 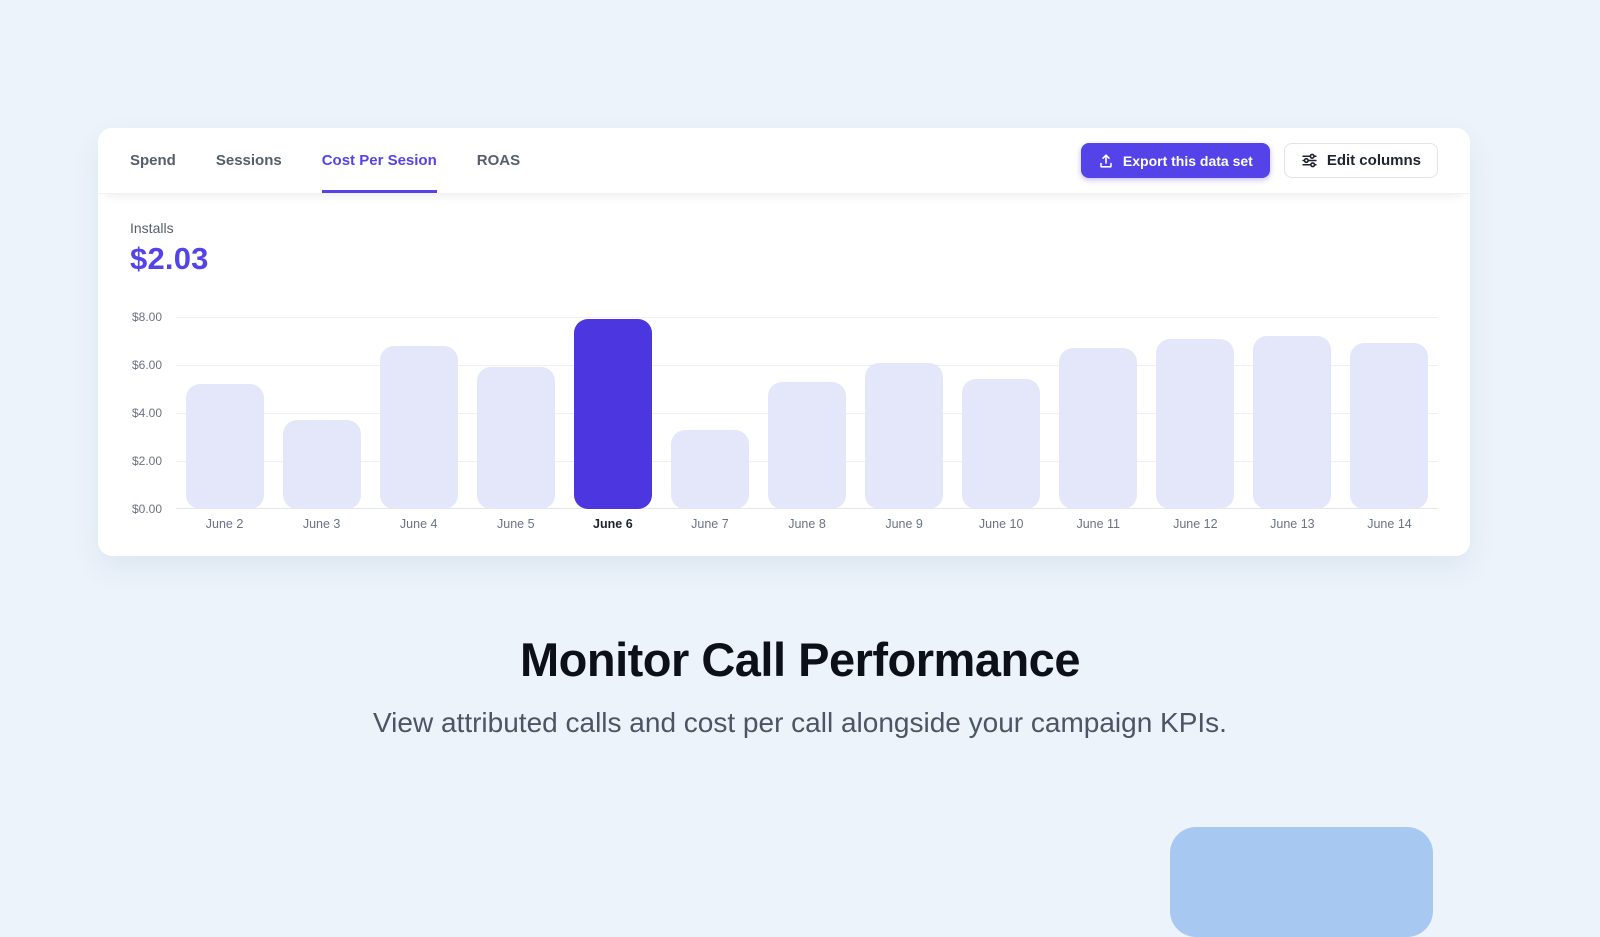 What do you see at coordinates (321, 524) in the screenshot?
I see `x-axis-label: June 3` at bounding box center [321, 524].